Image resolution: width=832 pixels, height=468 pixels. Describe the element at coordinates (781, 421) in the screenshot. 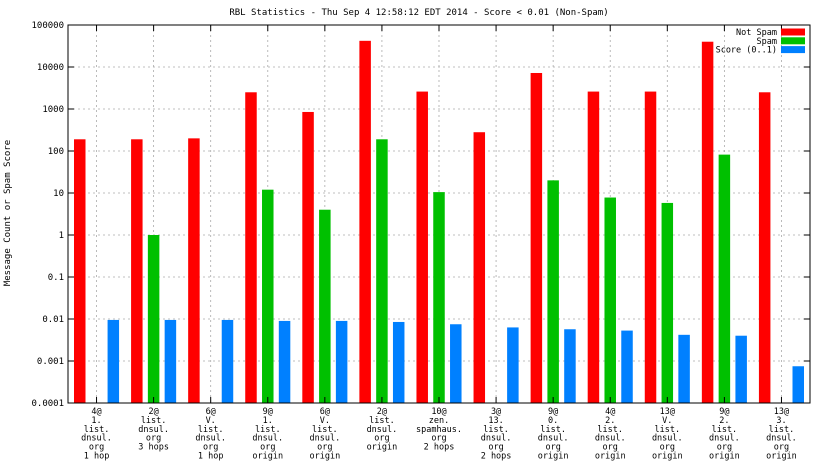

I see `x-tick-label-line: 3.` at that location.